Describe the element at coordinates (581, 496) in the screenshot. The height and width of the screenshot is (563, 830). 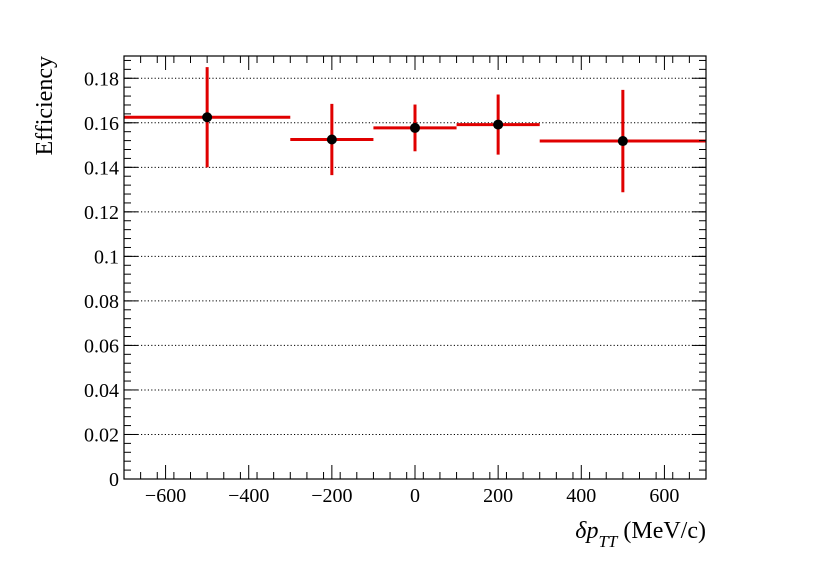
I see `x-tick-label: 400` at that location.